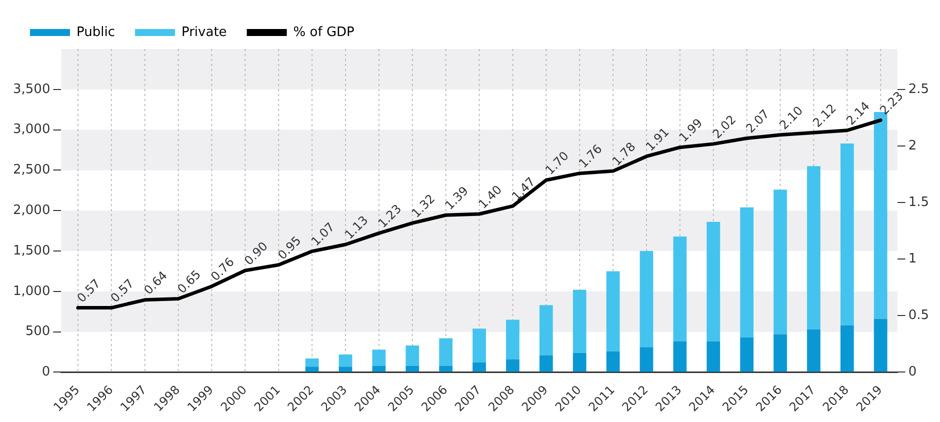  Describe the element at coordinates (919, 90) in the screenshot. I see `y2-tick-label: 2.5` at that location.